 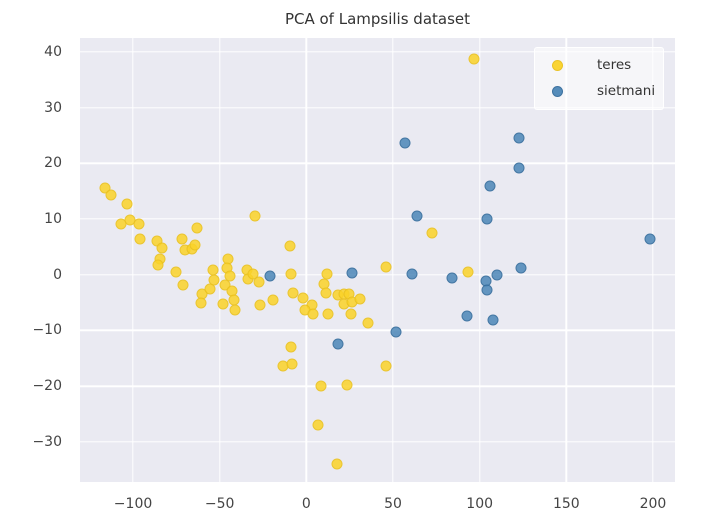 I want to click on y-tick-label: 20, so click(x=53, y=163).